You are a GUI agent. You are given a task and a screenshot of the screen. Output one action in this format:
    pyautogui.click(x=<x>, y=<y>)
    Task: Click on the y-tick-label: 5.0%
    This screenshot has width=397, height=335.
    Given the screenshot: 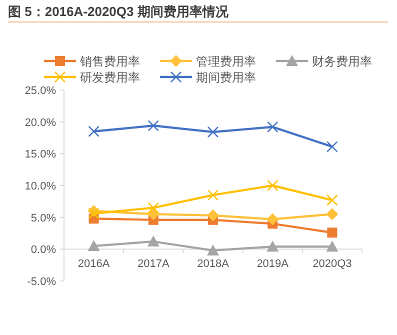 What is the action you would take?
    pyautogui.click(x=43, y=218)
    